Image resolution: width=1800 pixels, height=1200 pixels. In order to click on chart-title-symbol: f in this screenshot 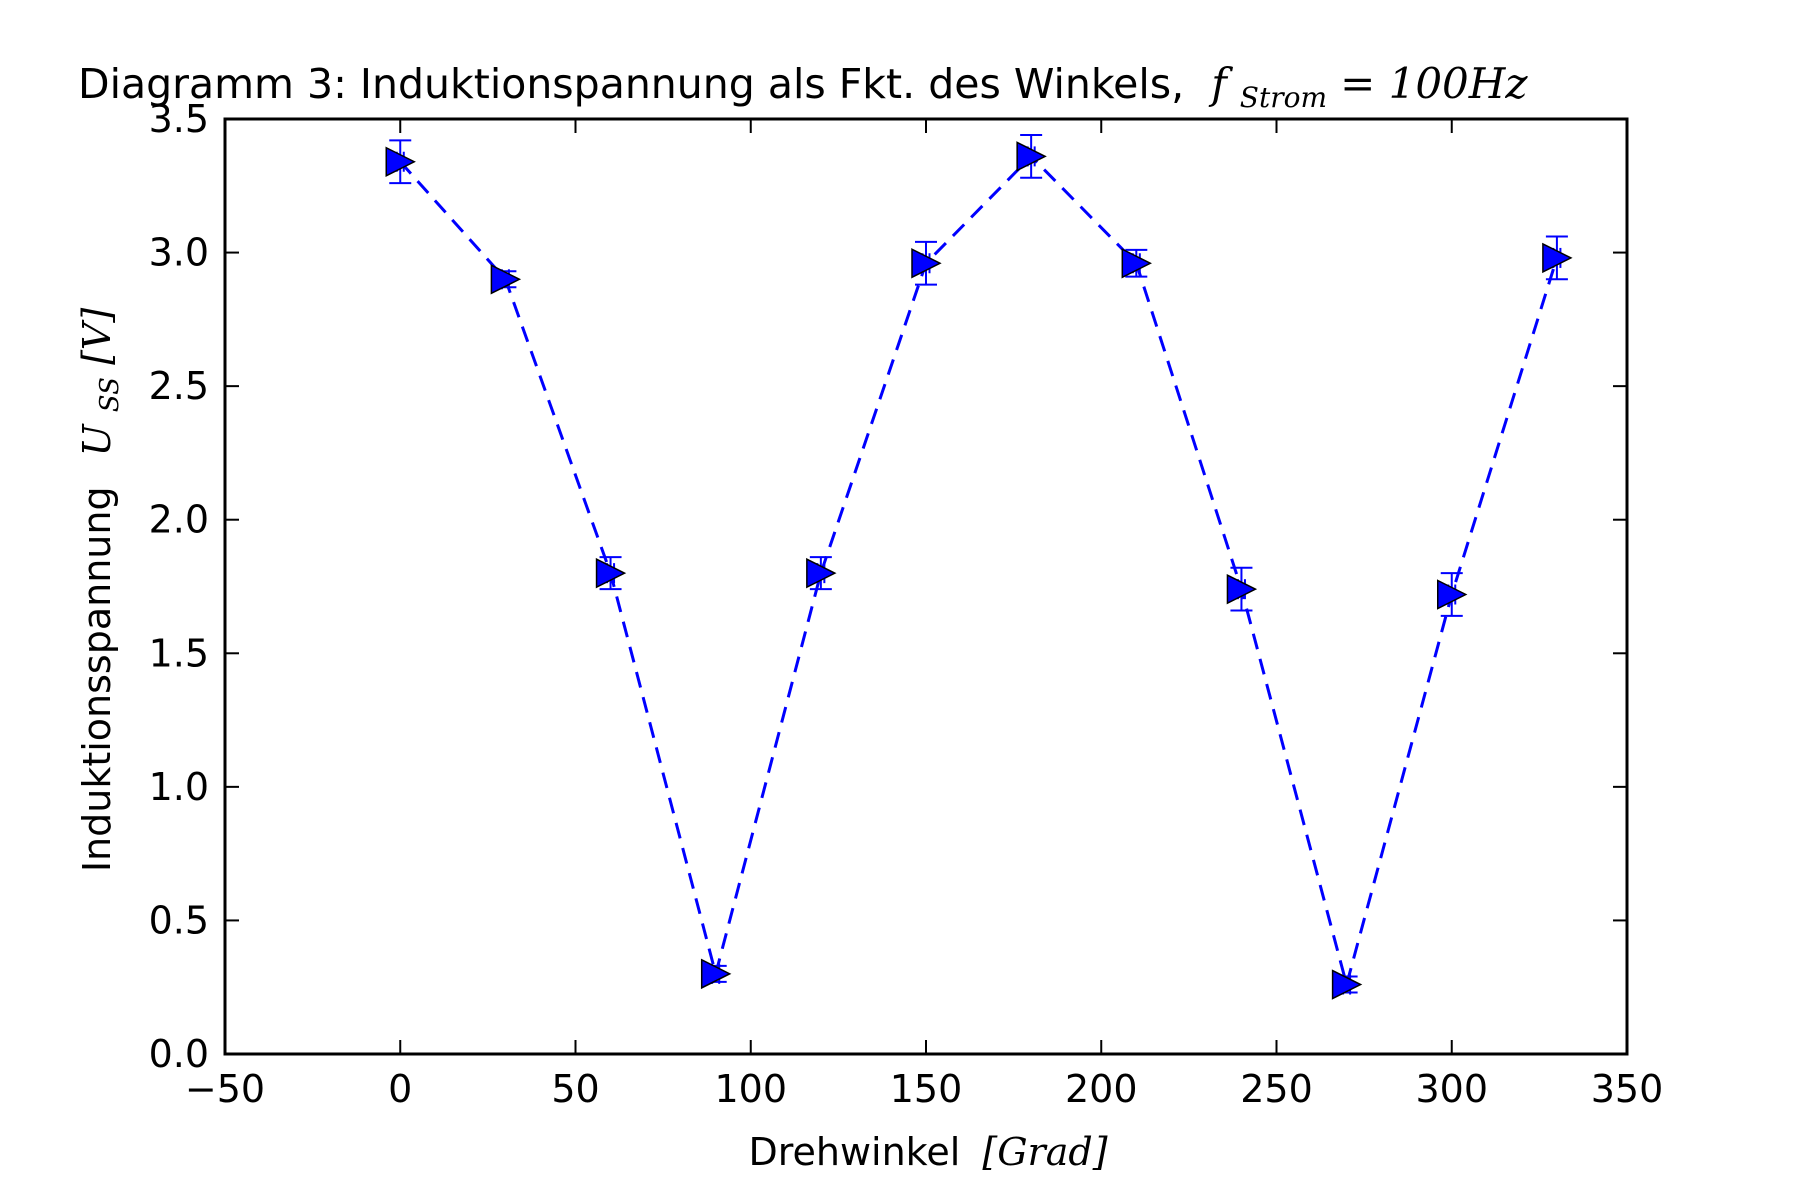, I will do `click(1220, 83)`.